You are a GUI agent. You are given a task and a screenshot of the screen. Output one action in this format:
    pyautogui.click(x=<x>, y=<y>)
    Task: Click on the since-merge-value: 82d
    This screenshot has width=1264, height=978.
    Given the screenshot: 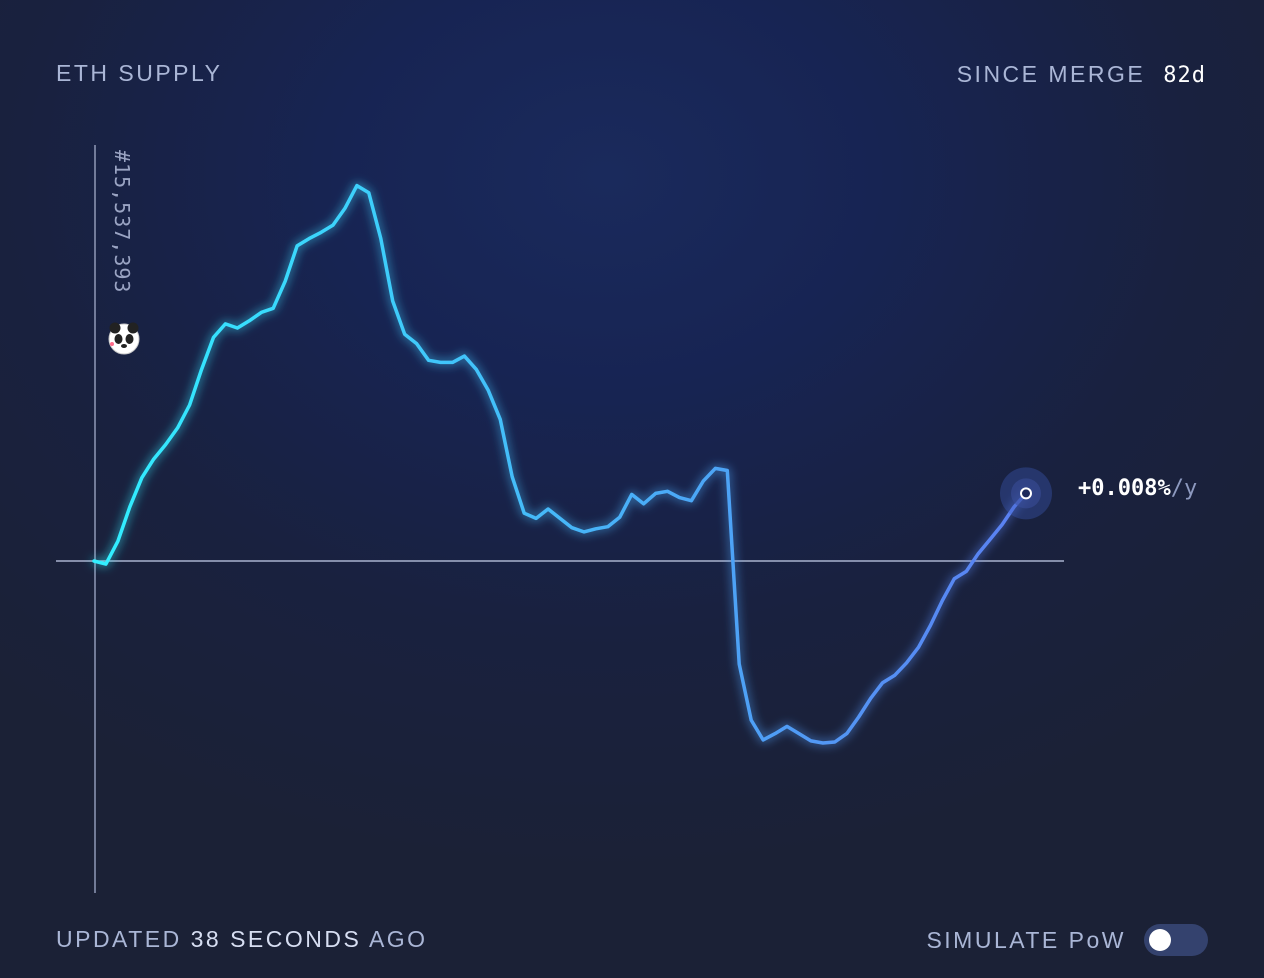 What is the action you would take?
    pyautogui.click(x=1184, y=75)
    